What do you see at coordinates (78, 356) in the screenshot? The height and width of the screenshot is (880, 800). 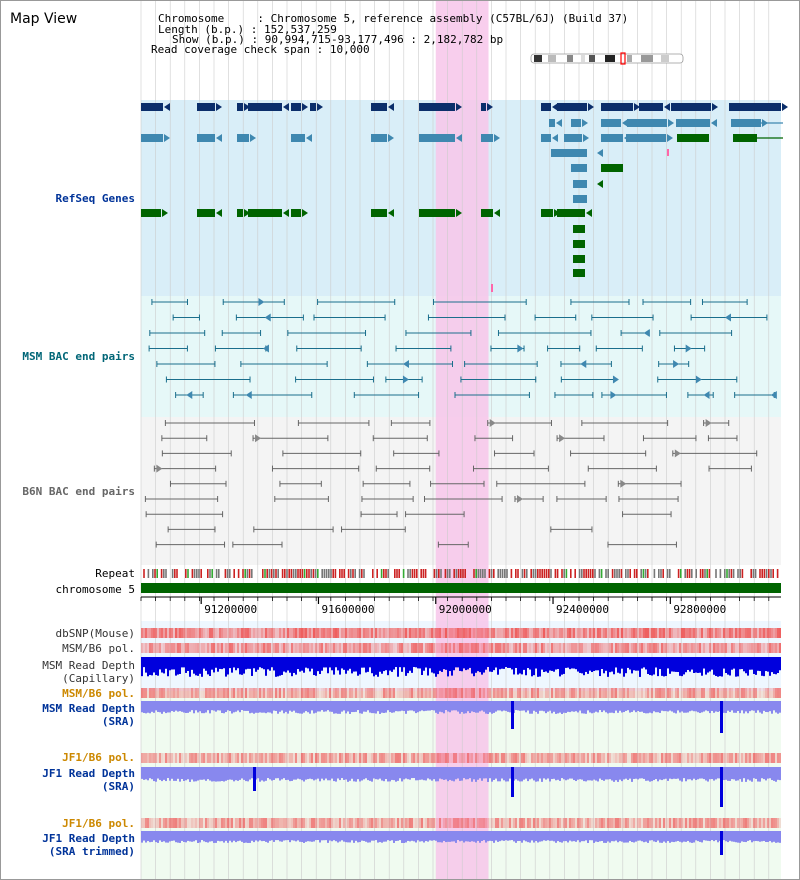 I see `track-label-msm-bac: MSM BAC end pairs` at bounding box center [78, 356].